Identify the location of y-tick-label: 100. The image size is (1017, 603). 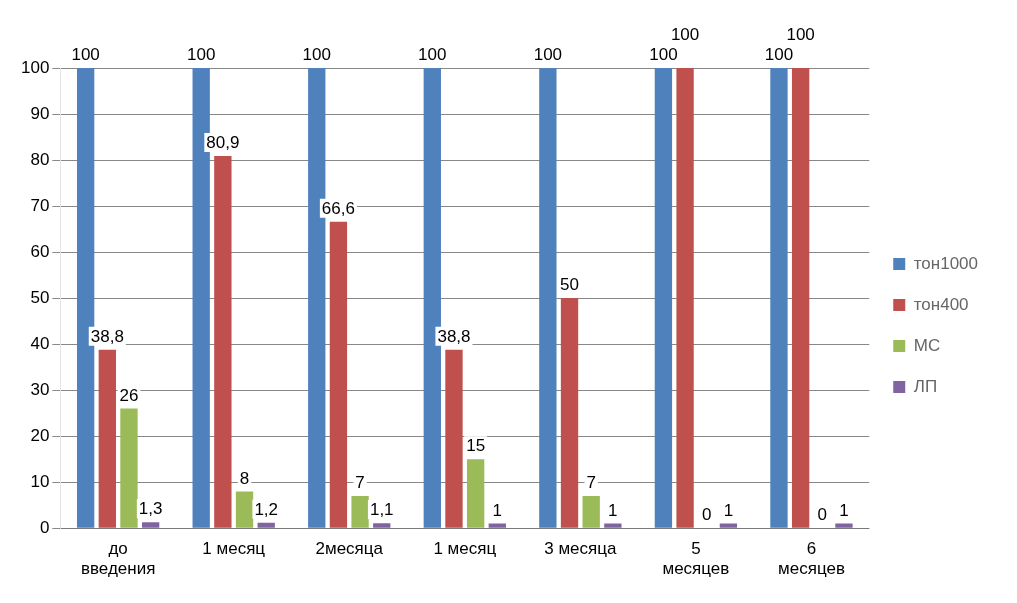
(35, 67).